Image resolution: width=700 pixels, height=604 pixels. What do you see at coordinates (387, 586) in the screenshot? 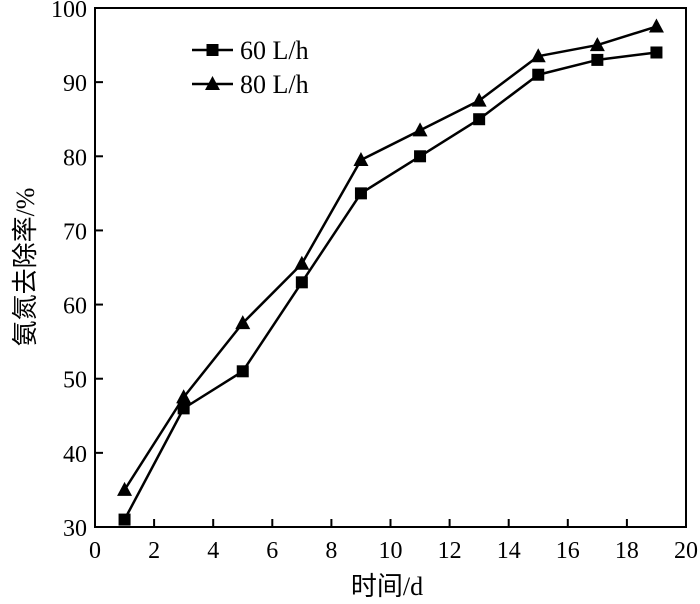
I see `x-axis-label: 时间/d` at bounding box center [387, 586].